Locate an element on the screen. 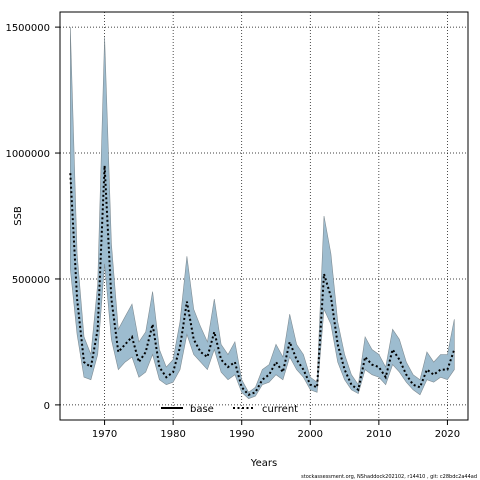 The image size is (480, 480). legend-base-label: base is located at coordinates (202, 409).